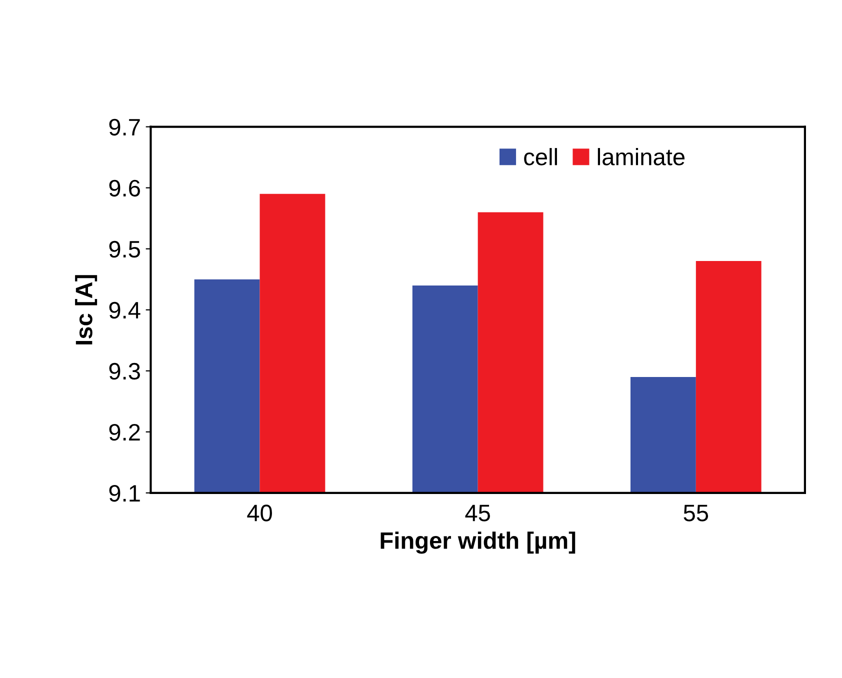 Image resolution: width=842 pixels, height=678 pixels. I want to click on y-tick-label: 9.5, so click(124, 249).